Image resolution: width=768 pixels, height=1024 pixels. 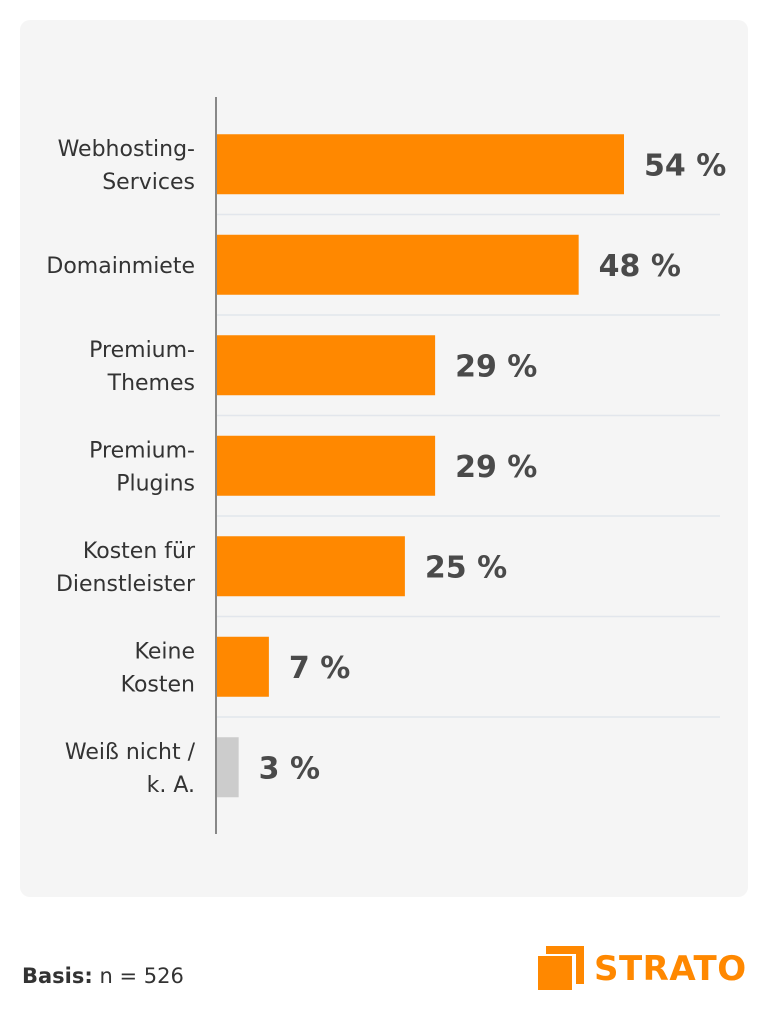 I want to click on category-label-line: Weiß nicht /, so click(x=130, y=752).